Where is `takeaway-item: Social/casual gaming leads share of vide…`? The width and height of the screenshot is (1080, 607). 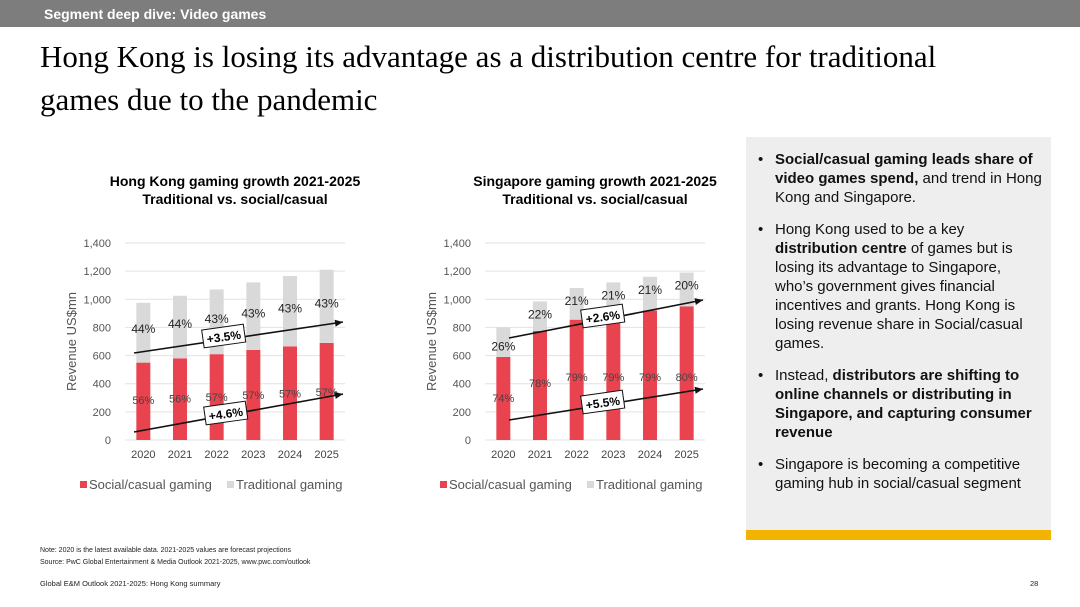 takeaway-item: Social/casual gaming leads share of vide… is located at coordinates (900, 178).